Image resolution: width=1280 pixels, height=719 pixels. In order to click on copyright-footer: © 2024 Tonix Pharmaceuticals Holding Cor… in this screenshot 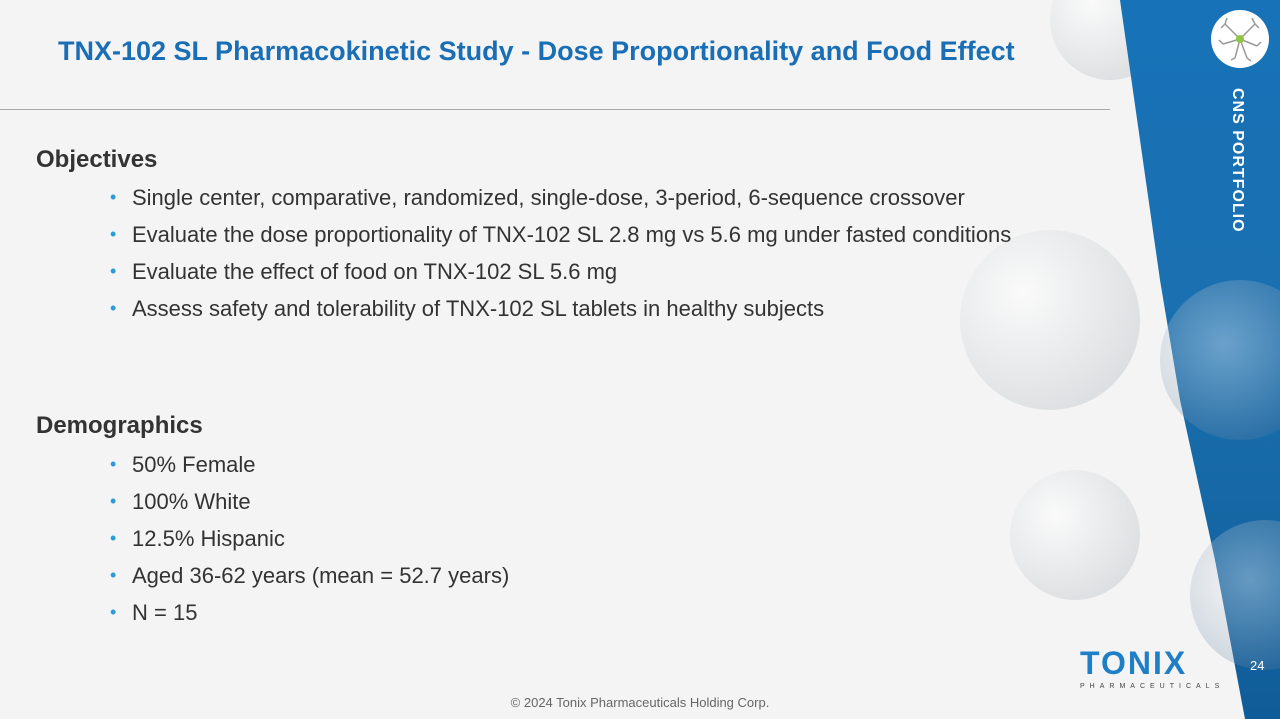, I will do `click(640, 702)`.